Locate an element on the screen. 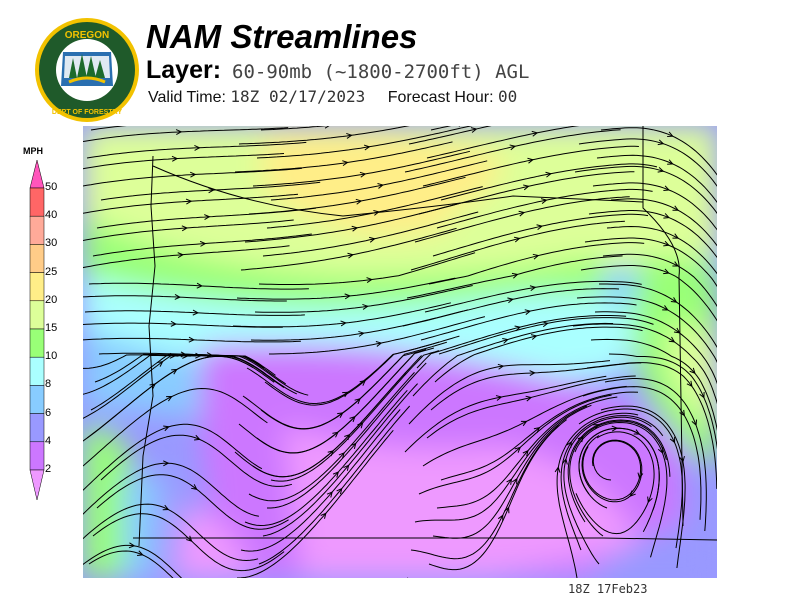 This screenshot has width=800, height=600. legend-tick-label: 4 is located at coordinates (48, 440).